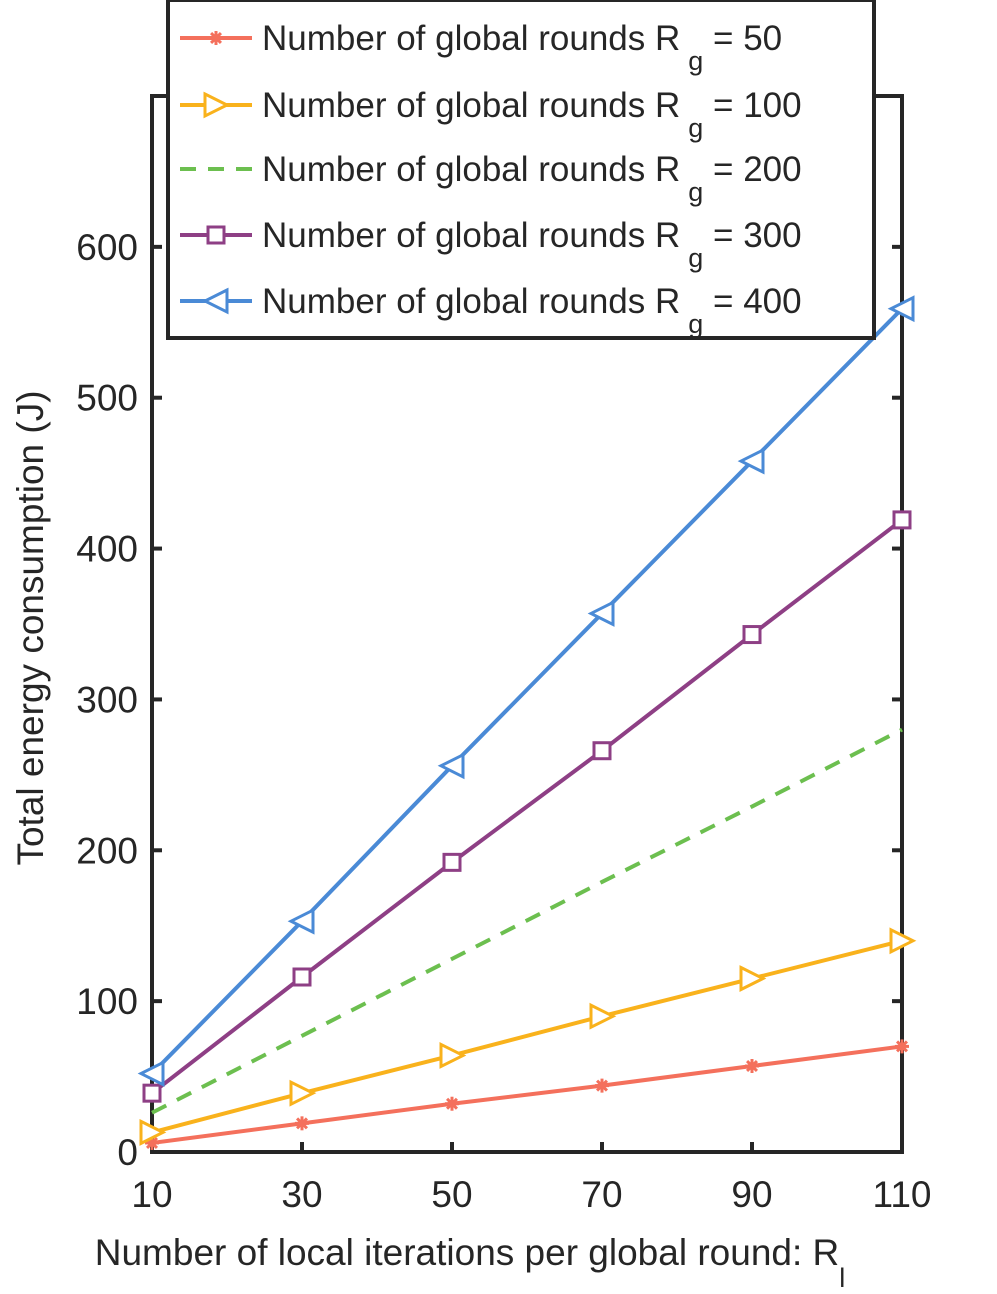 The width and height of the screenshot is (997, 1294). I want to click on y-tick-label: 0, so click(127, 1152).